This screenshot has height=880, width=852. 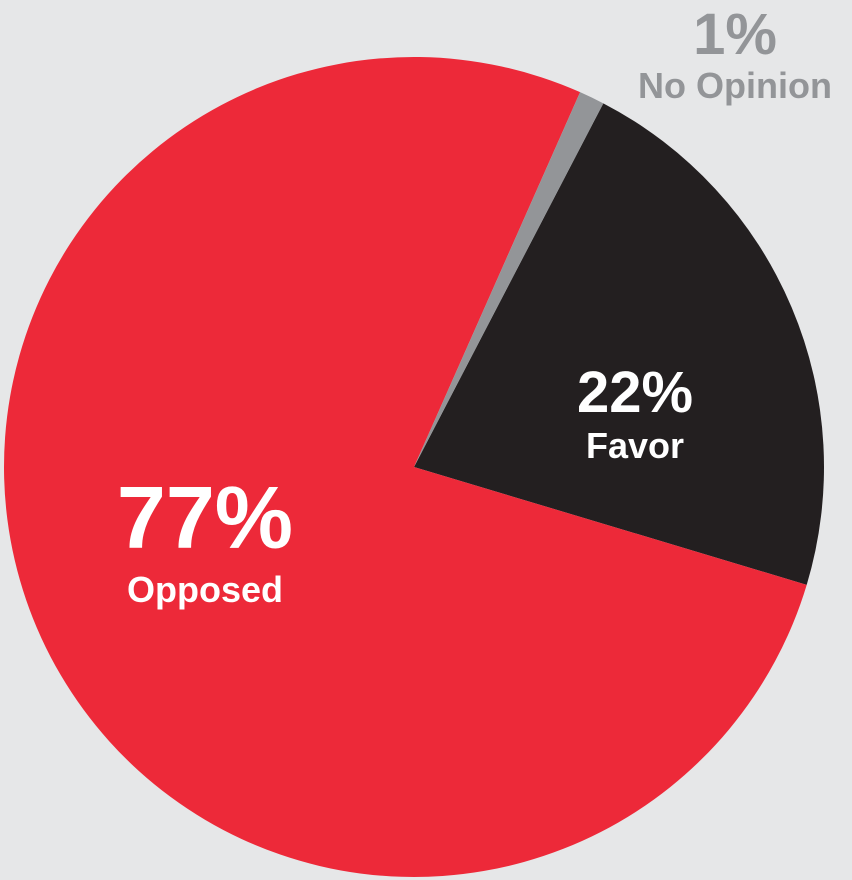 I want to click on slice-value-label-favor: 22%, so click(x=635, y=392).